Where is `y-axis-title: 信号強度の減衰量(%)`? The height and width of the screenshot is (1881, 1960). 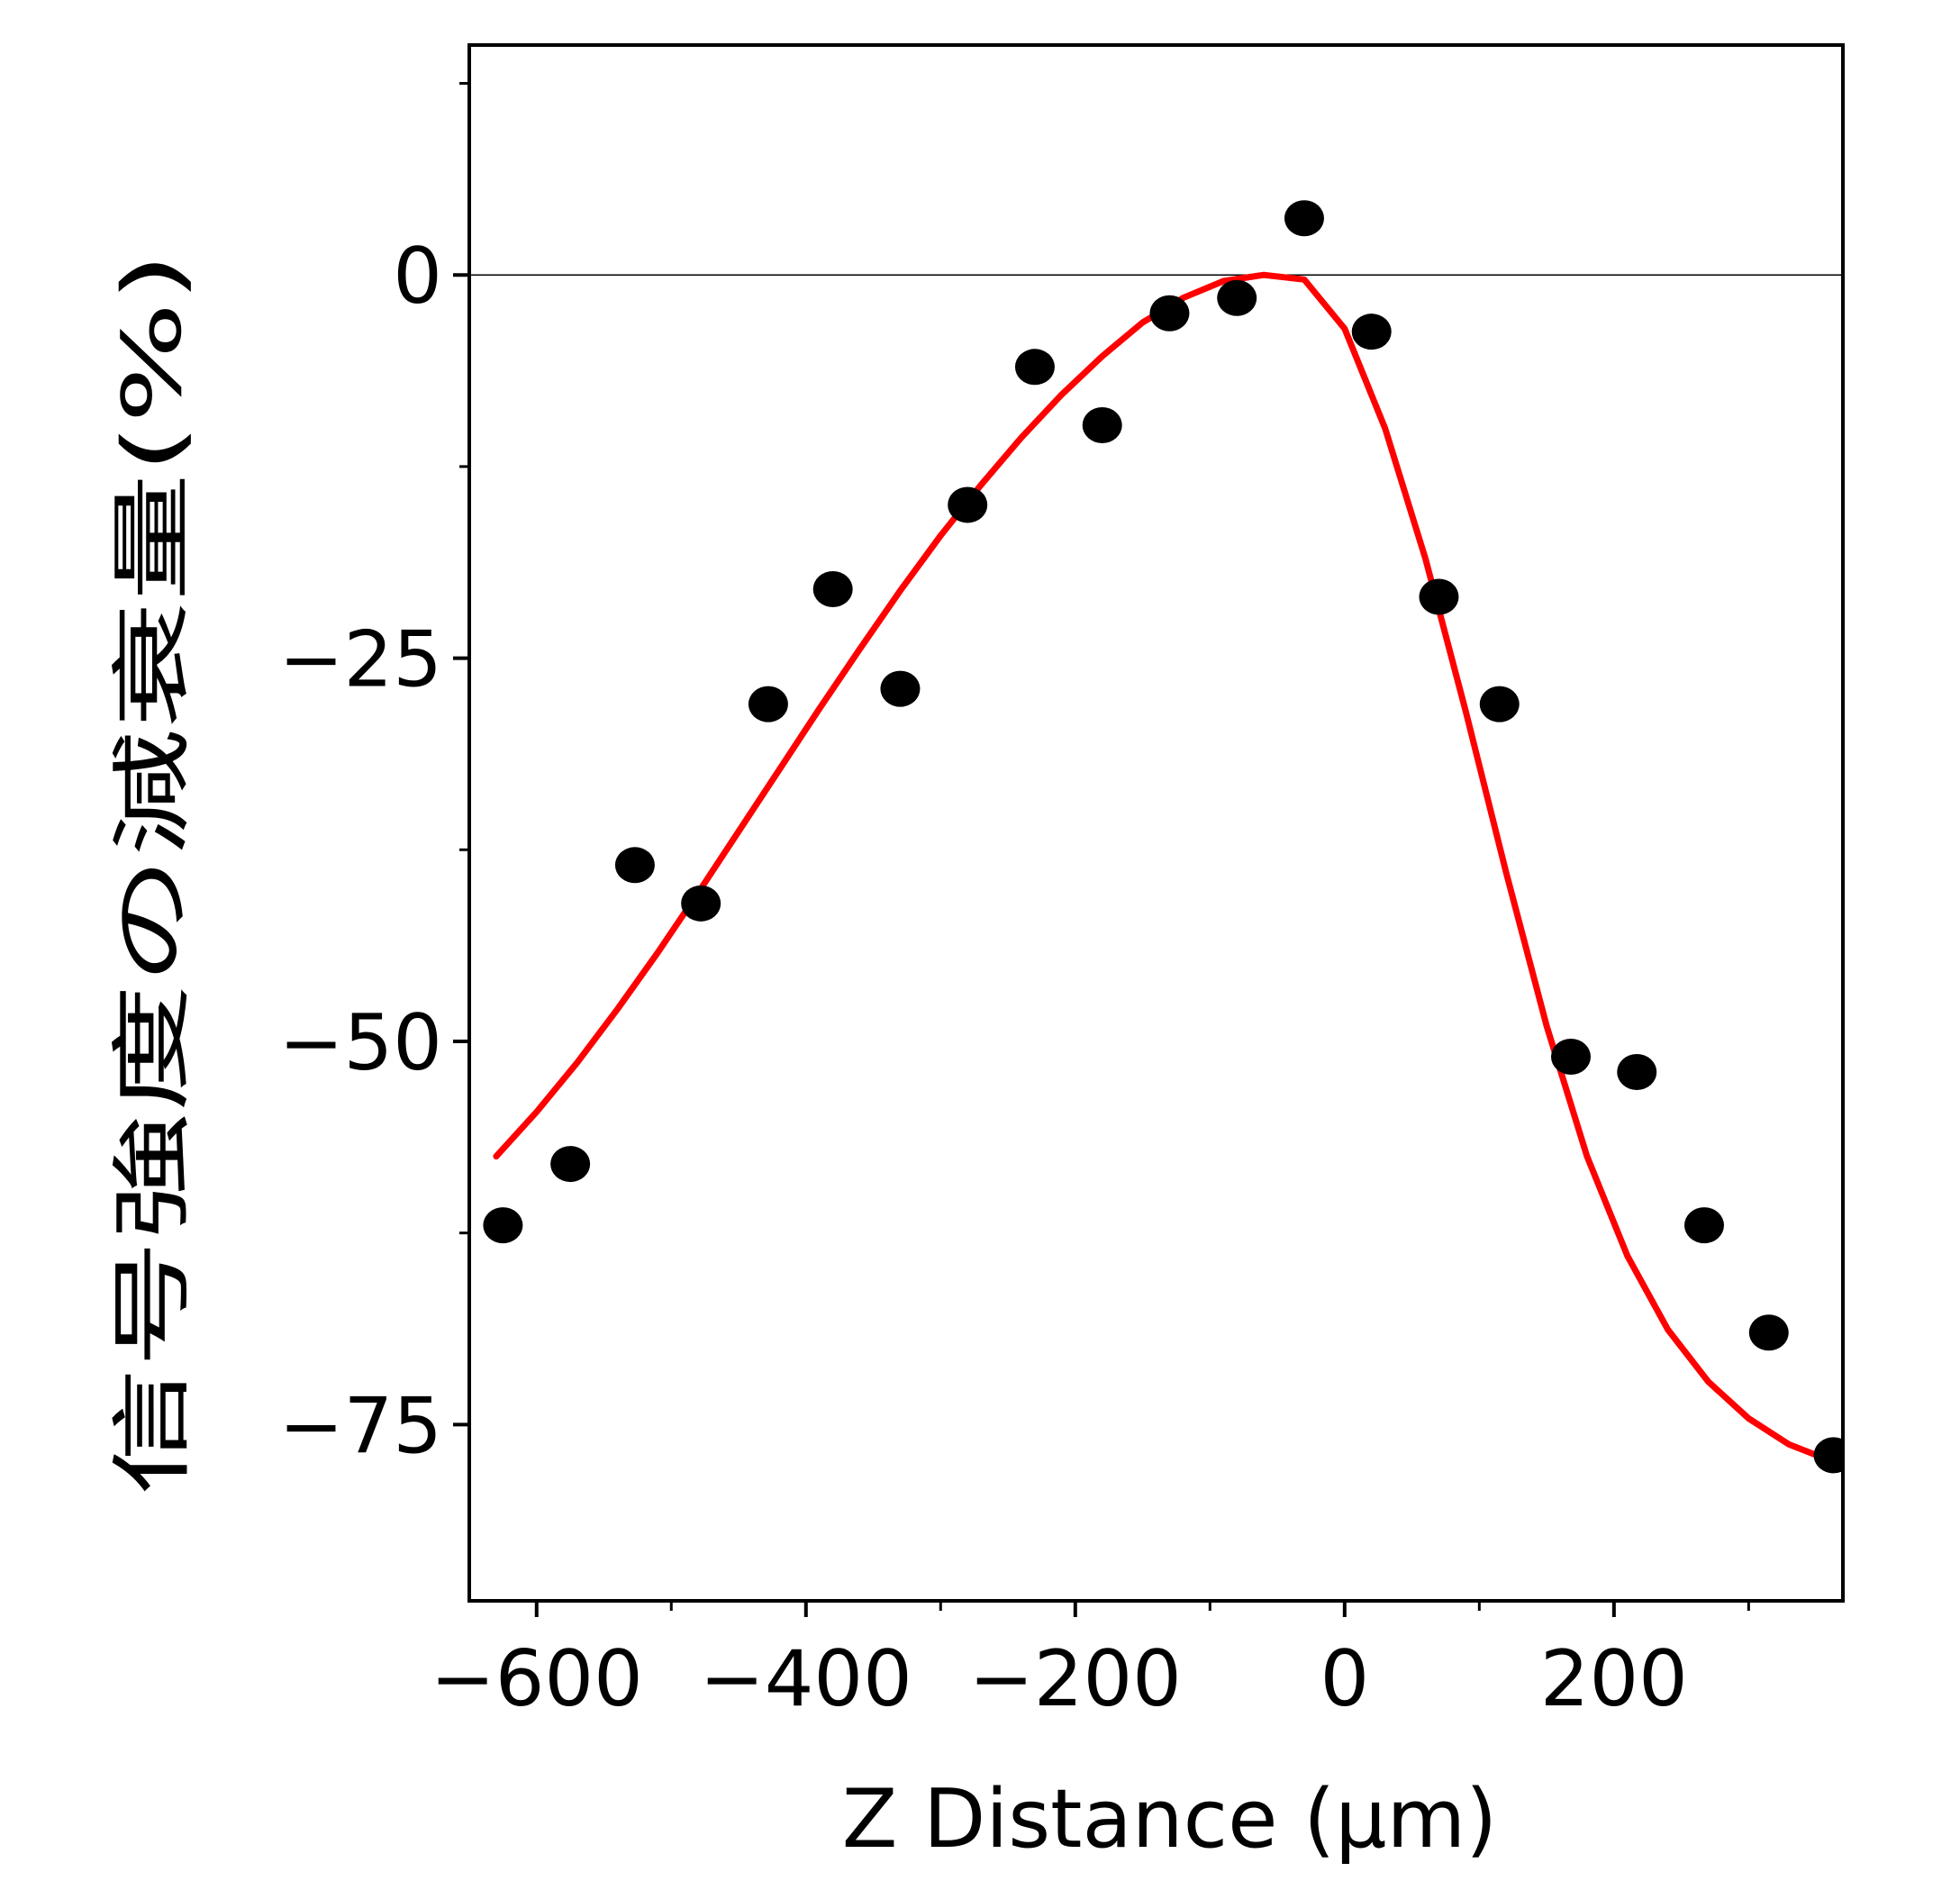 y-axis-title: 信号強度の減衰量(%) is located at coordinates (152, 873).